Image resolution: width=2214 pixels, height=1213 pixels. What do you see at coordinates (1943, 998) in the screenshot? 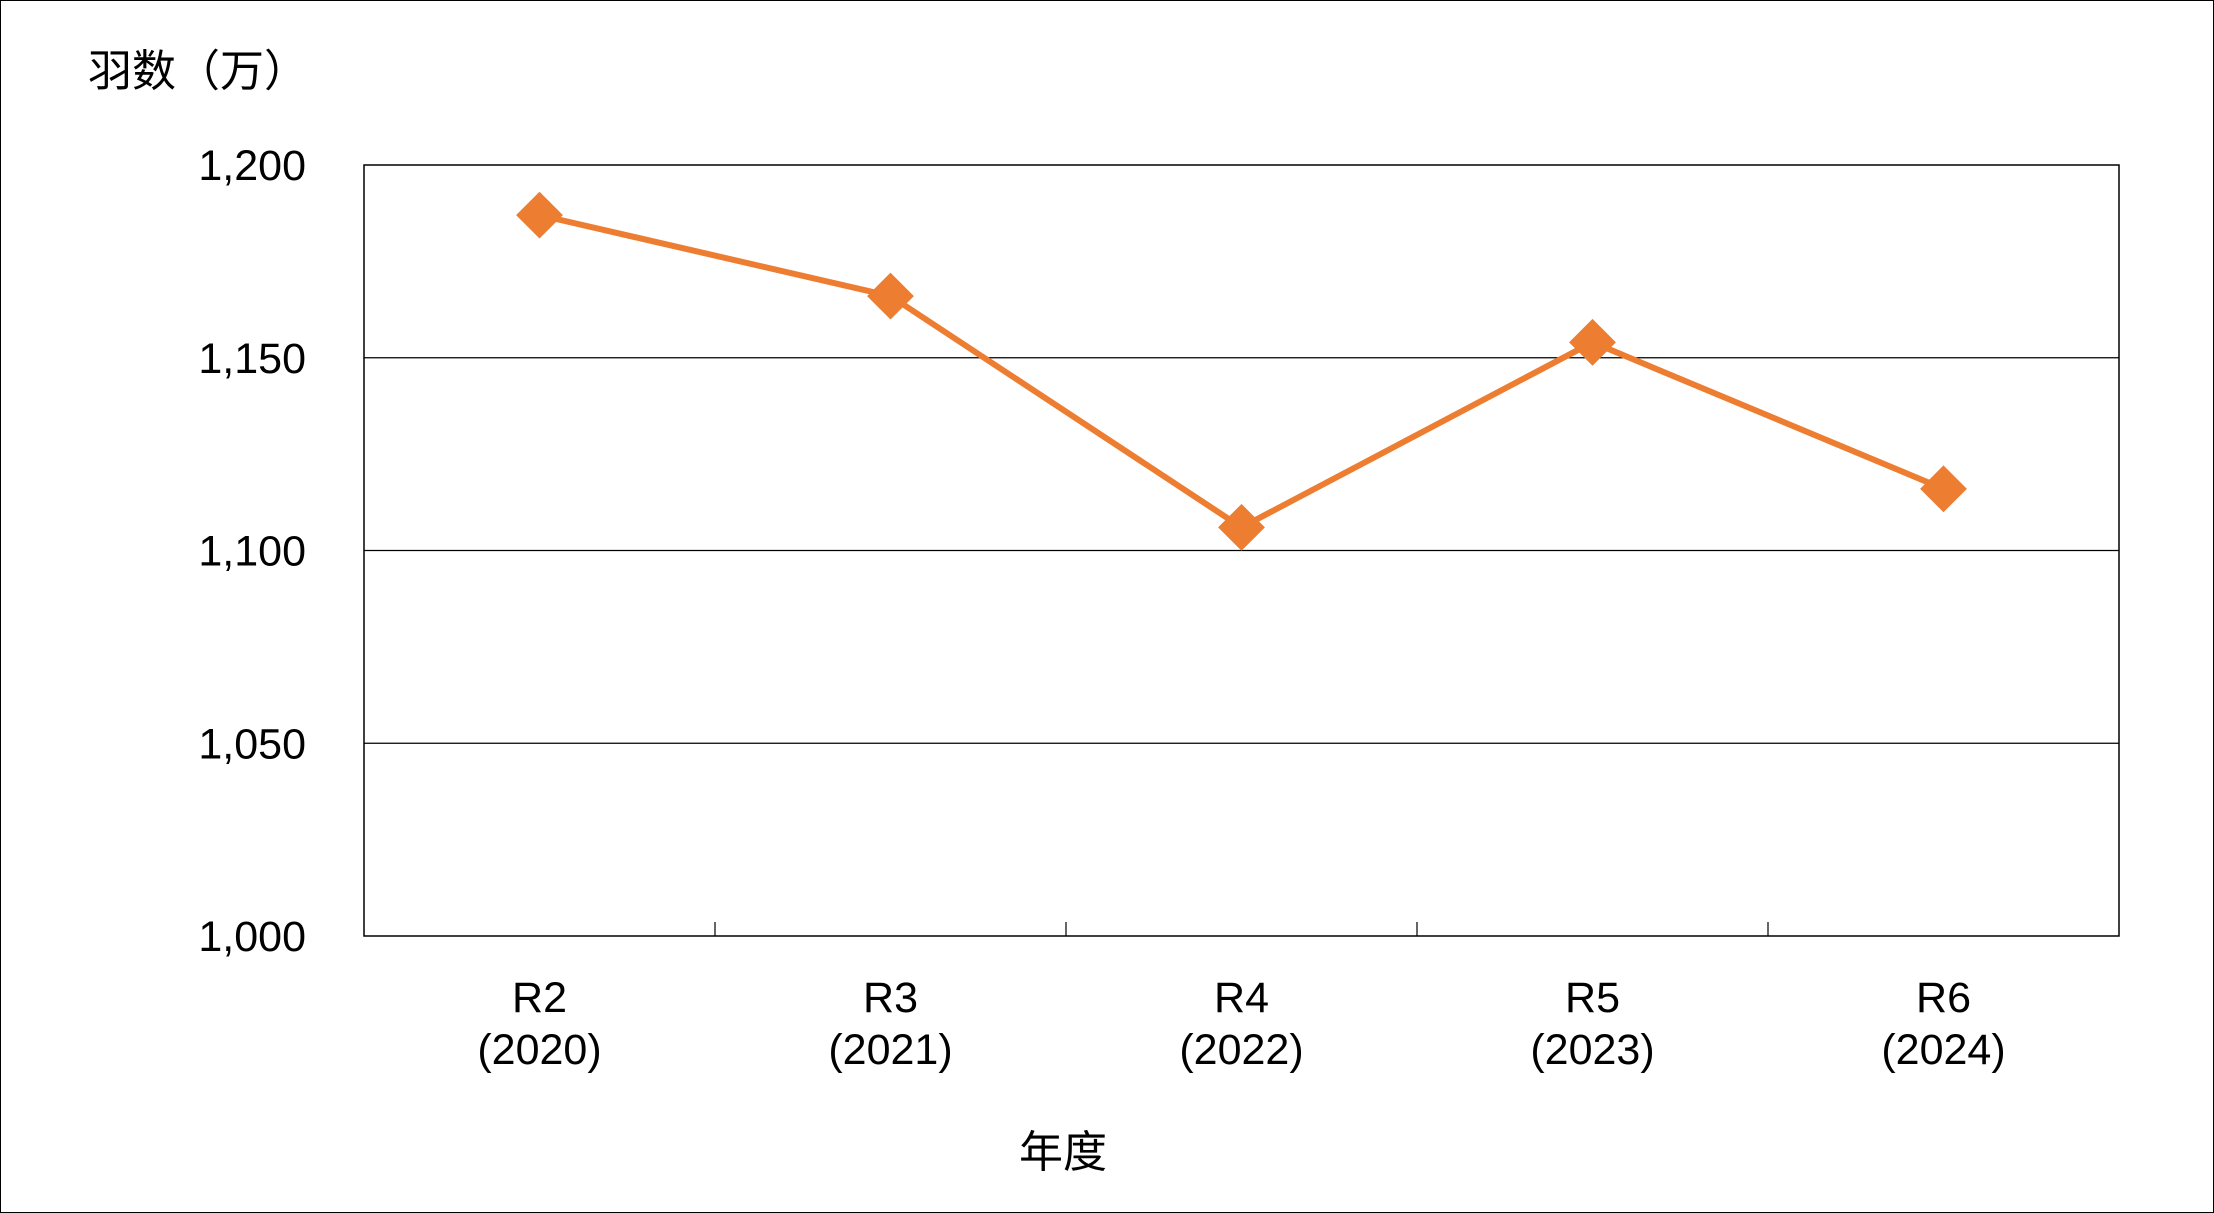
I see `x-tick-label-era: R6` at bounding box center [1943, 998].